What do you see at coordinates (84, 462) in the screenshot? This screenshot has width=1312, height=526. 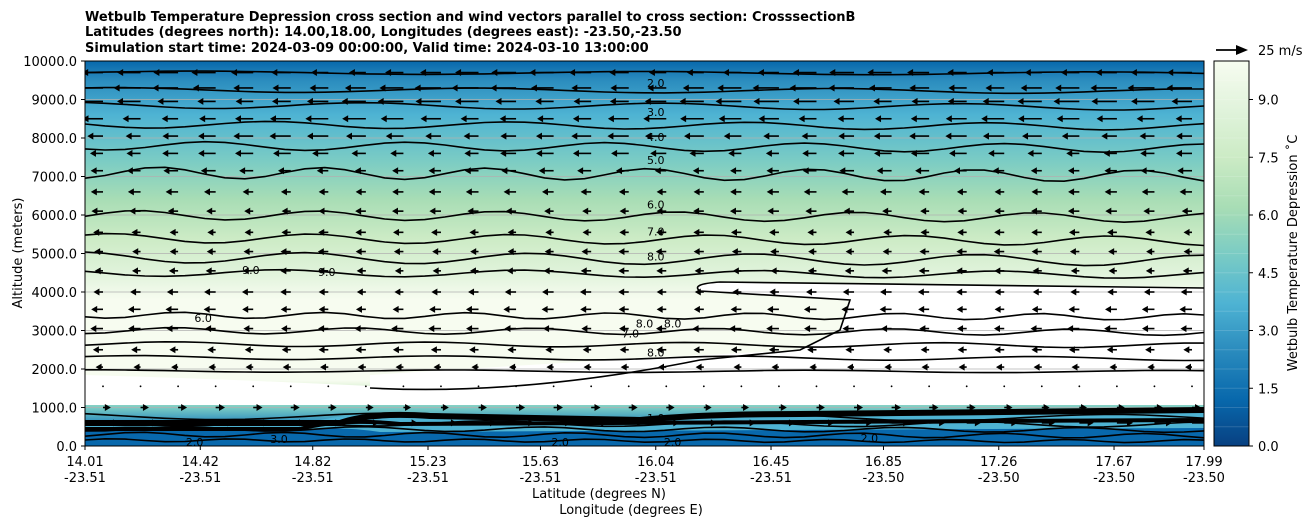 I see `x-tick-label-lat: 14.01` at bounding box center [84, 462].